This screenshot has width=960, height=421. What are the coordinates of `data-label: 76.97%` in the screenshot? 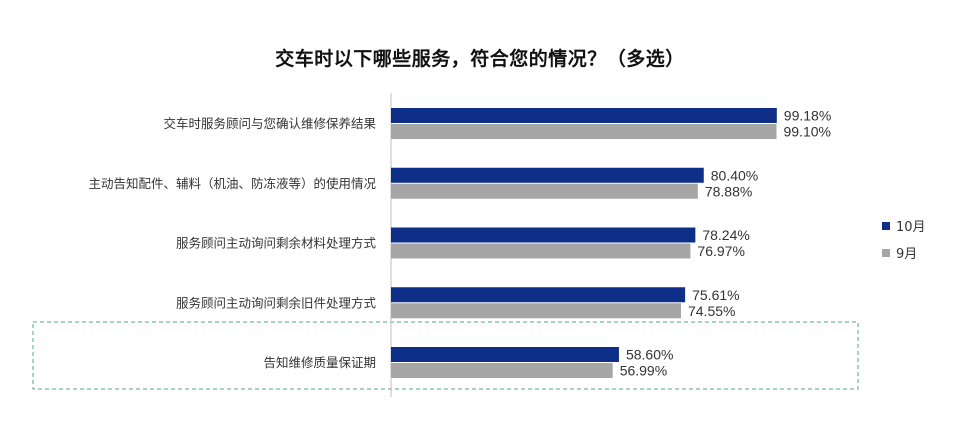 It's located at (720, 251).